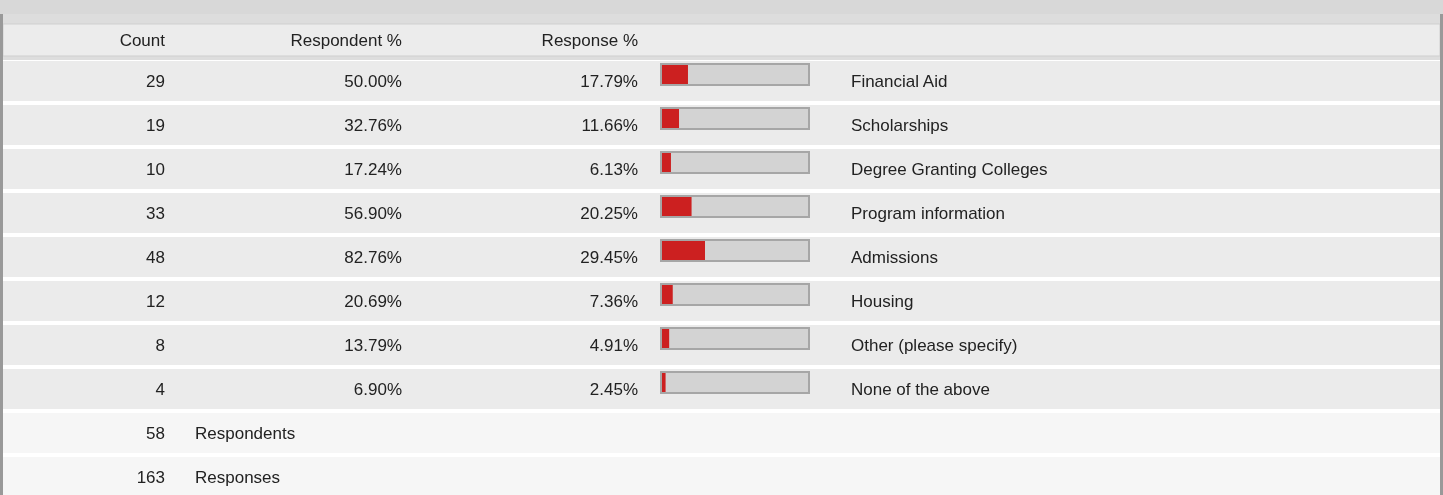 Image resolution: width=1443 pixels, height=495 pixels. What do you see at coordinates (928, 213) in the screenshot?
I see `y-tick-label: Program information` at bounding box center [928, 213].